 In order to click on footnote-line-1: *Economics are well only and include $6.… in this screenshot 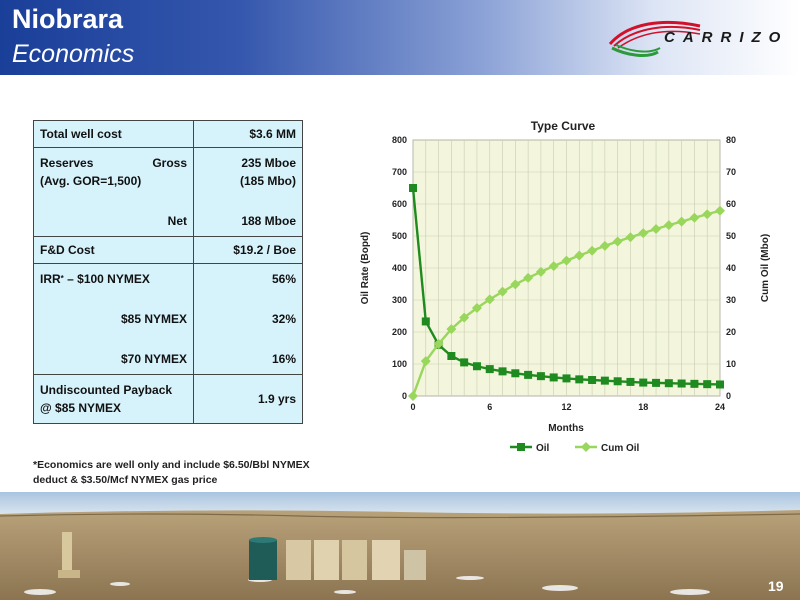, I will do `click(171, 465)`.